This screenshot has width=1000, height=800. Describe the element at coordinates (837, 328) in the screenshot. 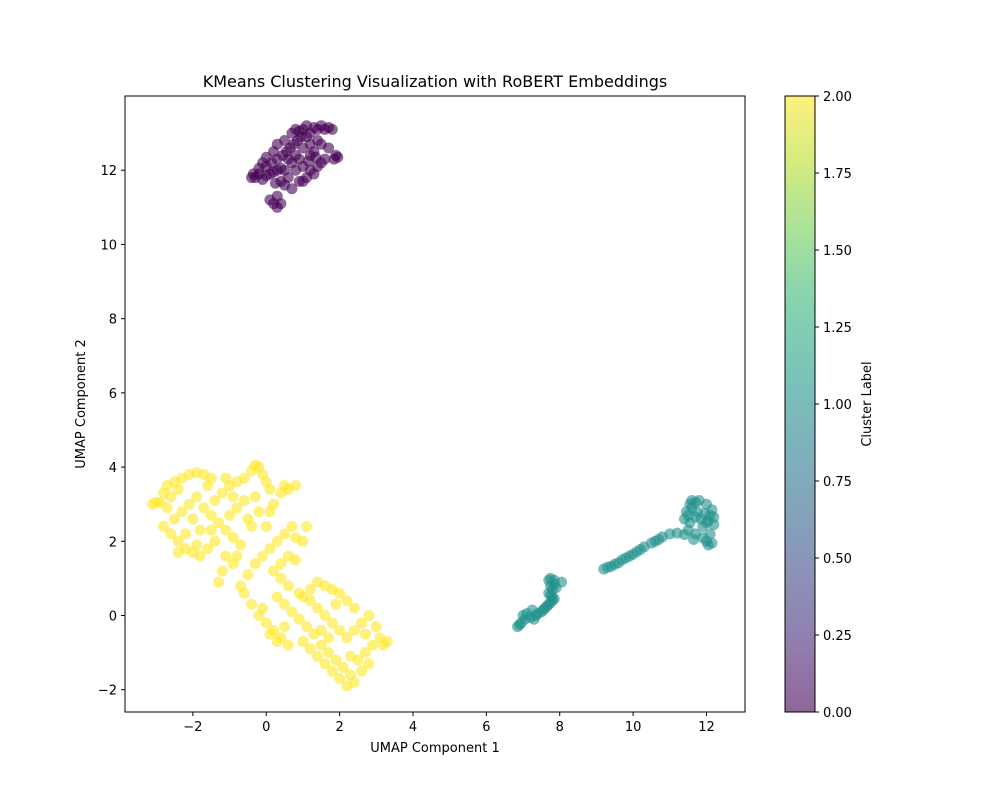

I see `colorbar-tick-label: 1.25` at that location.